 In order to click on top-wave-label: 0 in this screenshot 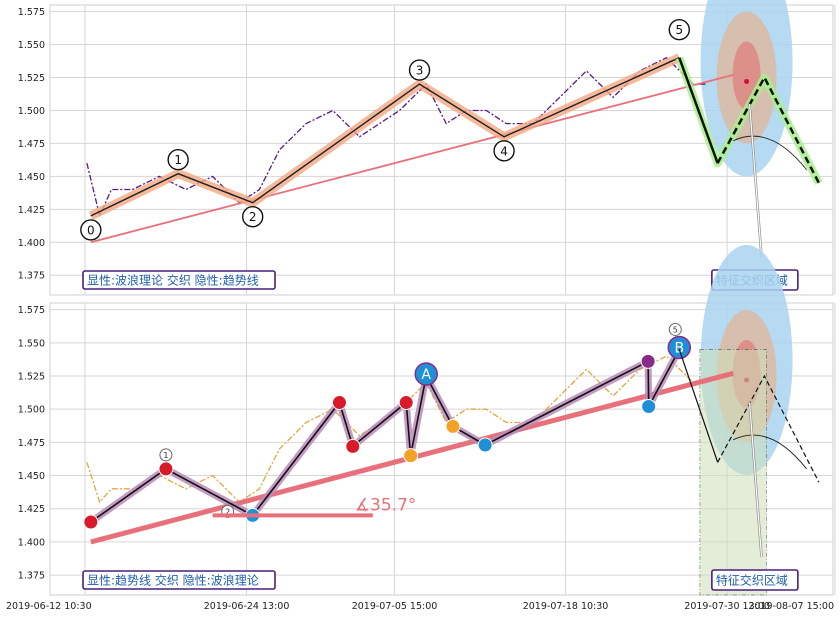, I will do `click(91, 230)`.